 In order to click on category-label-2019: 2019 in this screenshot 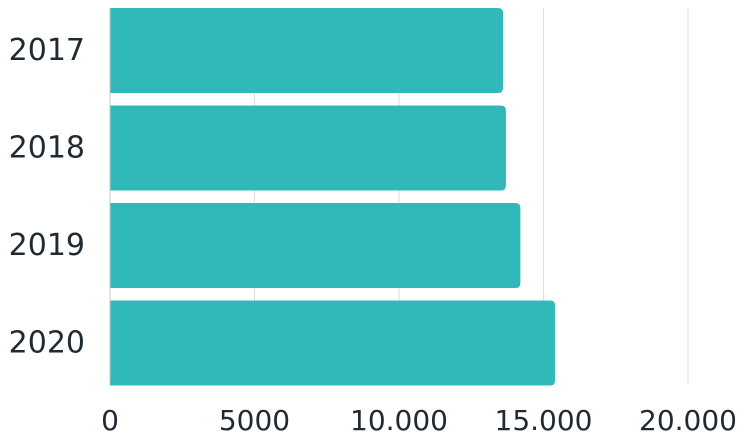, I will do `click(47, 245)`.